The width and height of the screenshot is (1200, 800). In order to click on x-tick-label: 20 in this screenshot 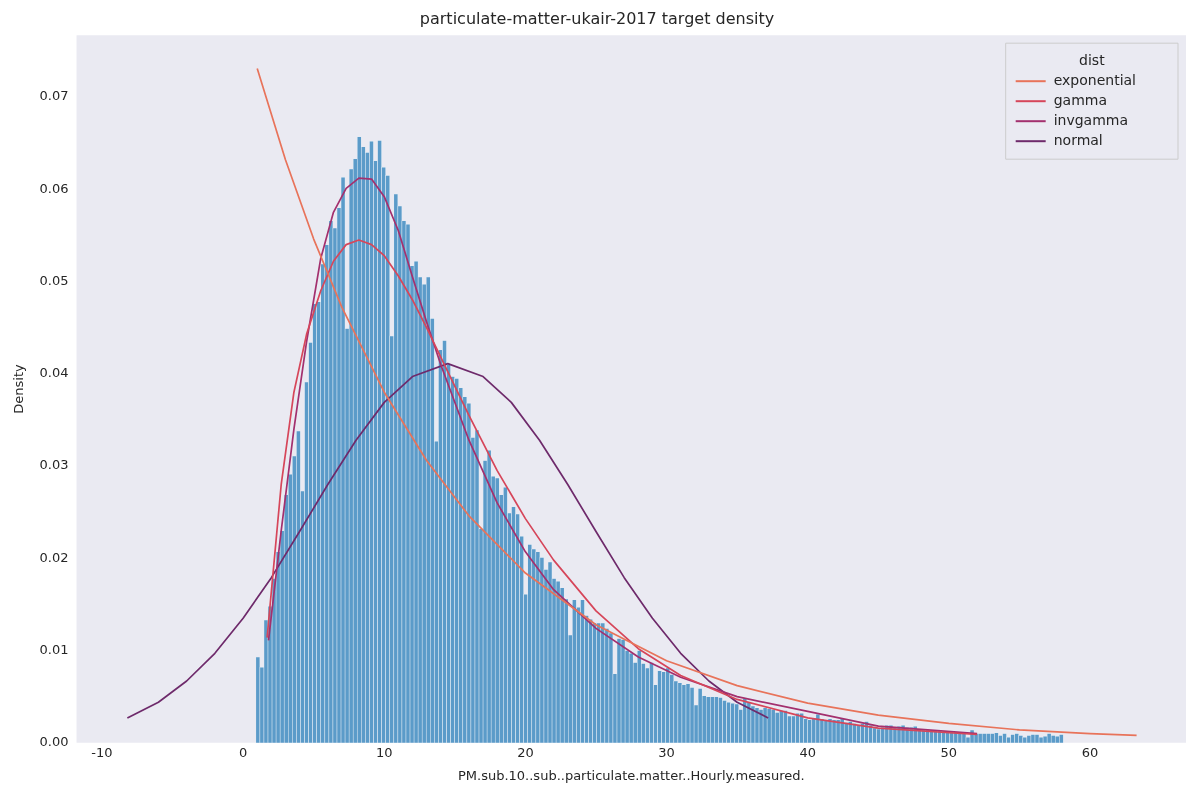, I will do `click(525, 752)`.